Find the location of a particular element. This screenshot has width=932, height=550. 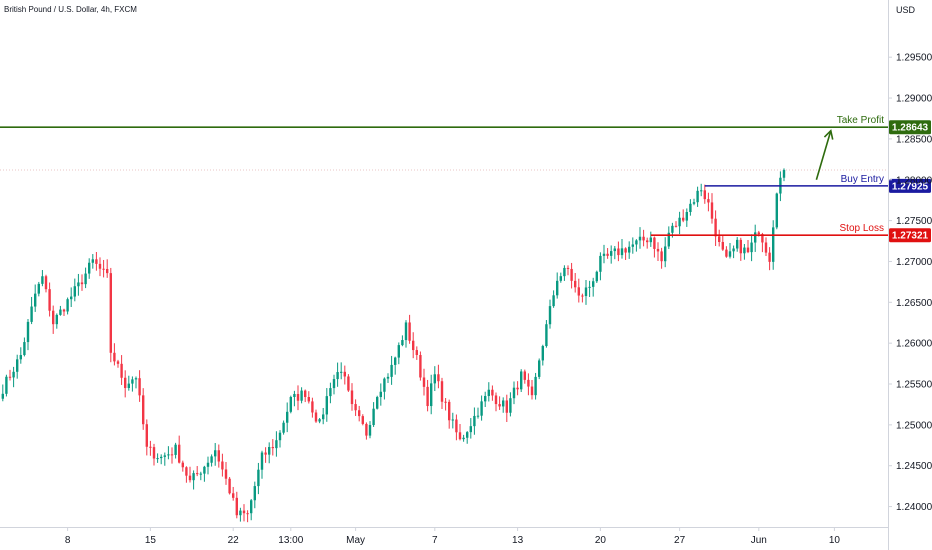

price-tick-label: 1.28000 is located at coordinates (914, 180).